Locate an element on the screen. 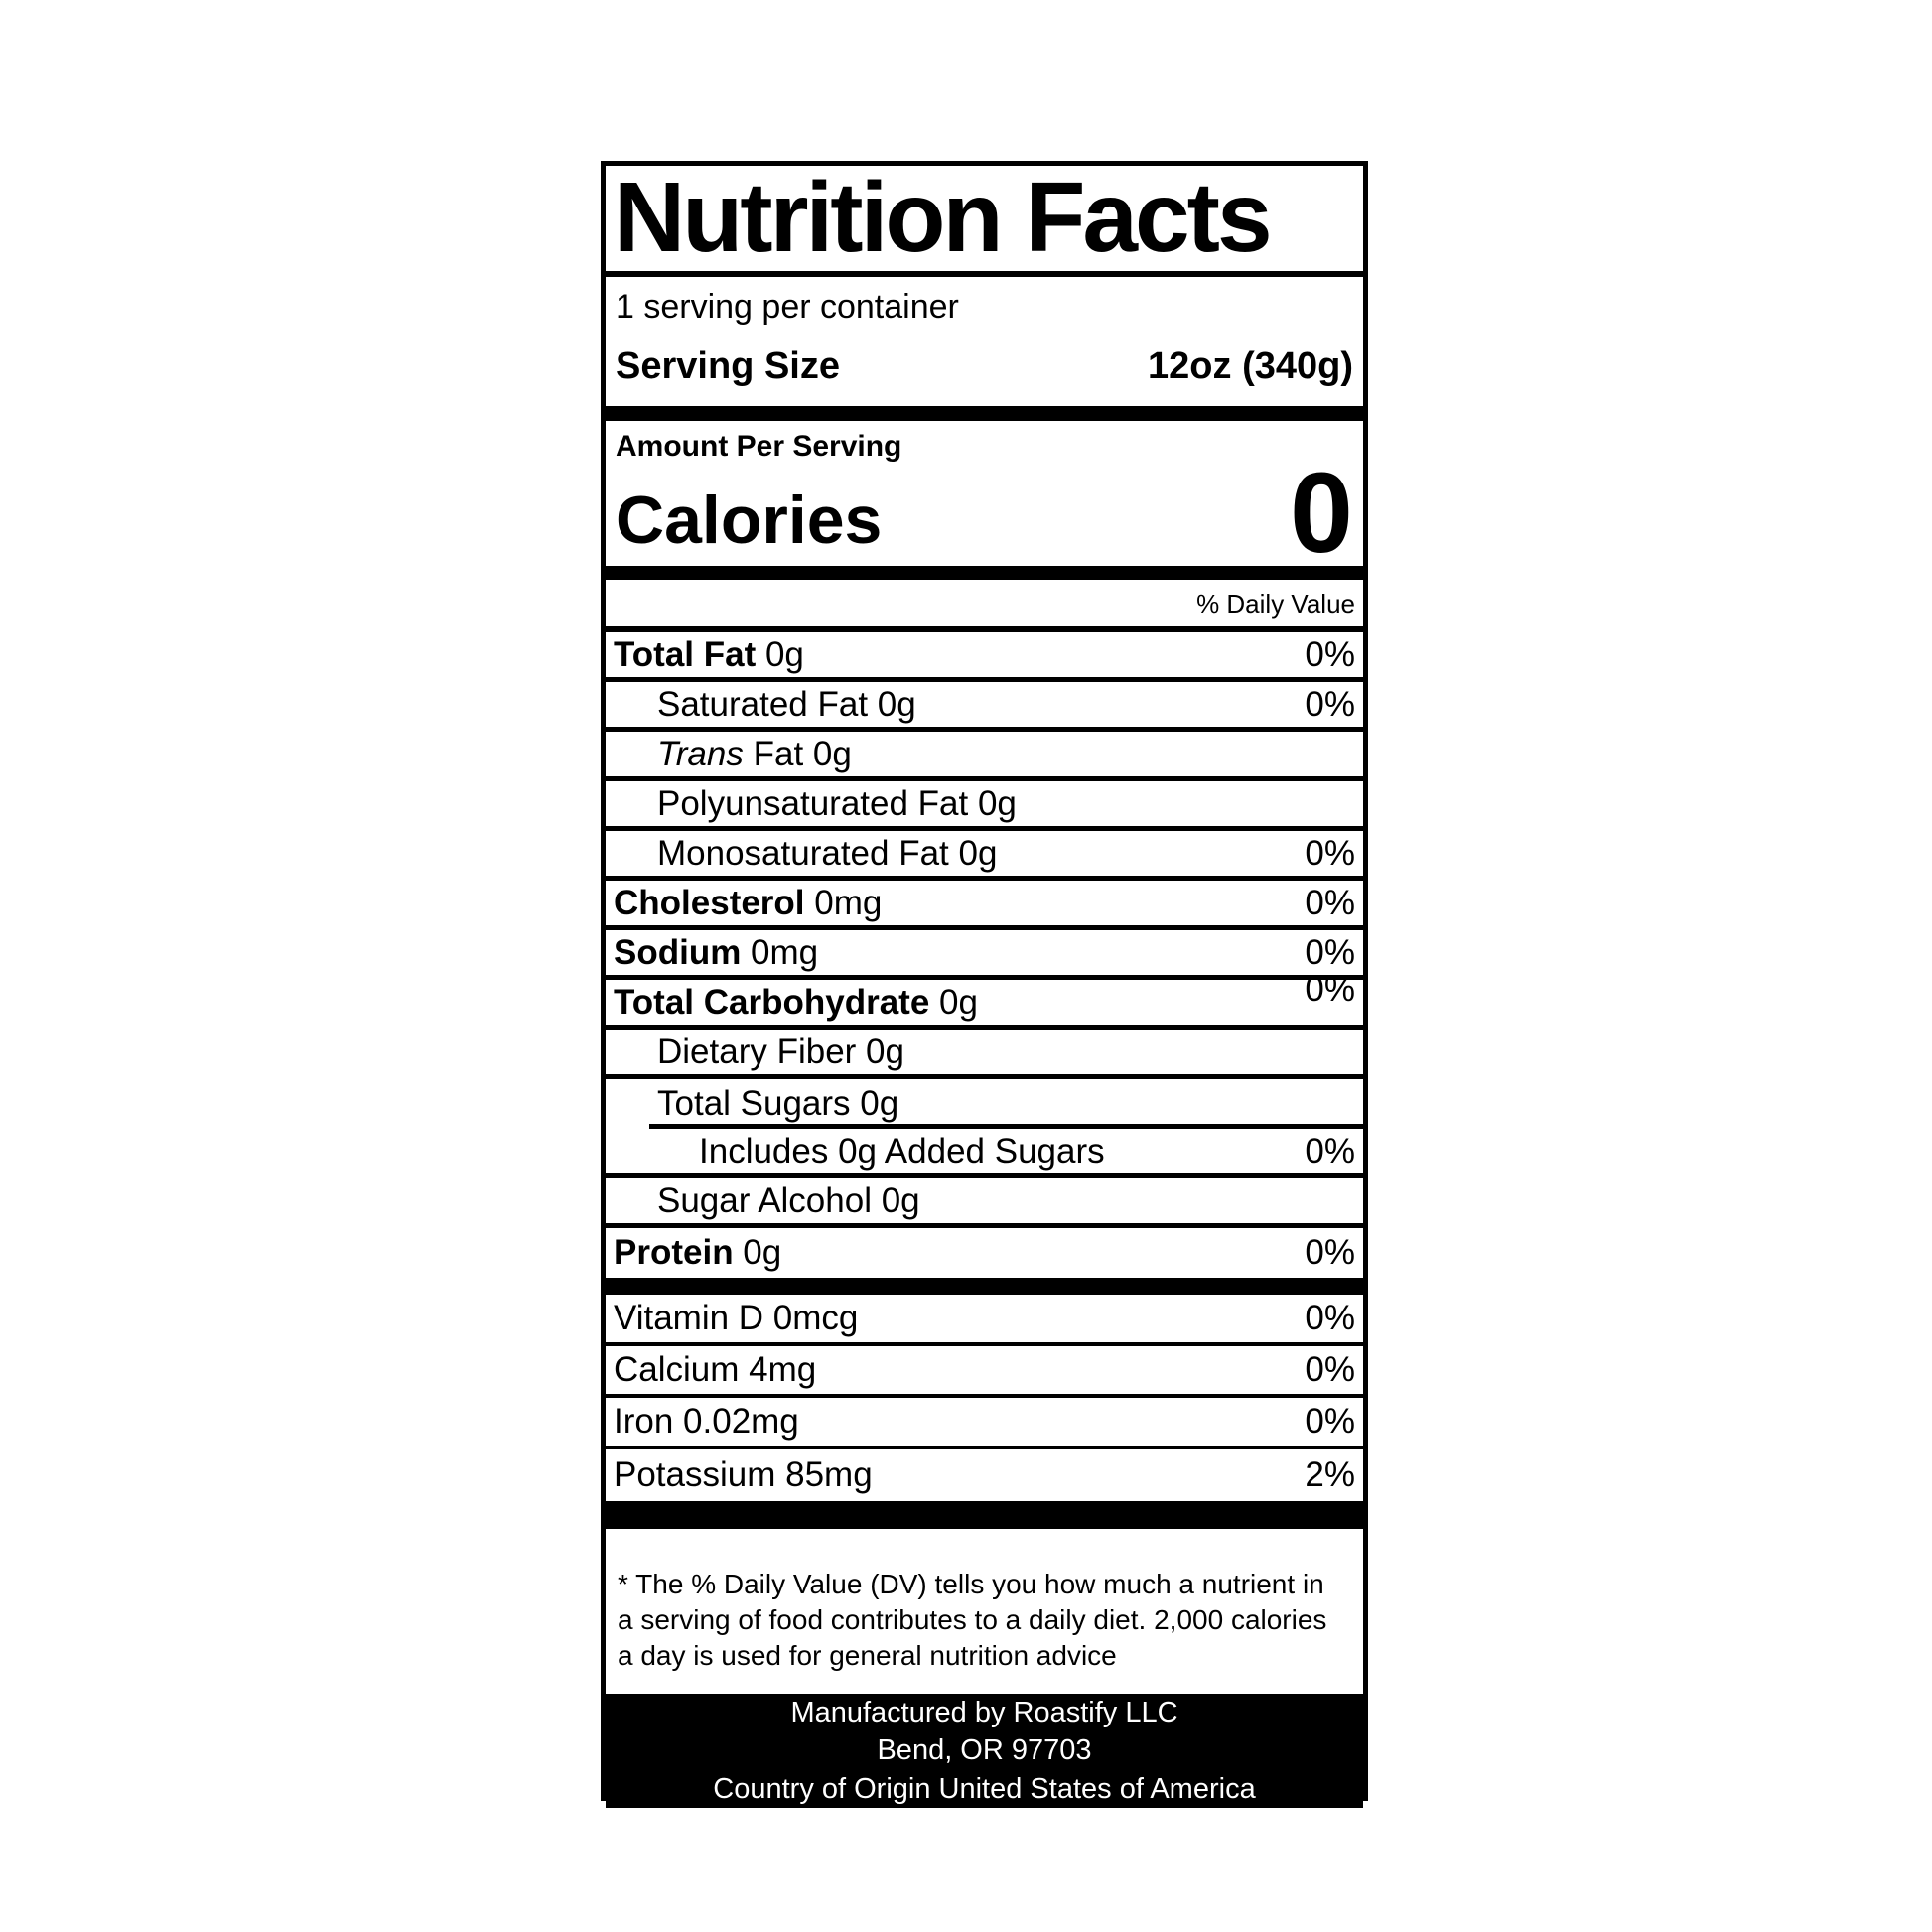 This screenshot has height=1932, width=1932. nutrient-row: Iron 0.02mg 0% is located at coordinates (984, 1424).